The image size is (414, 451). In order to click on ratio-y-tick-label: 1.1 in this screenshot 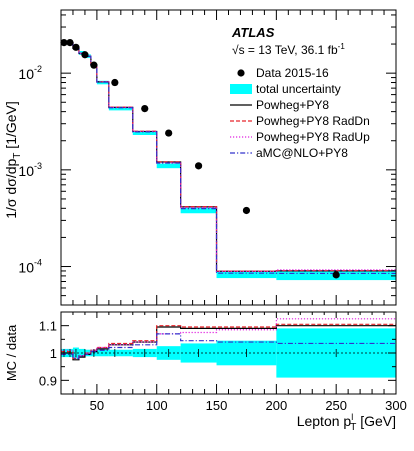, I will do `click(48, 326)`.